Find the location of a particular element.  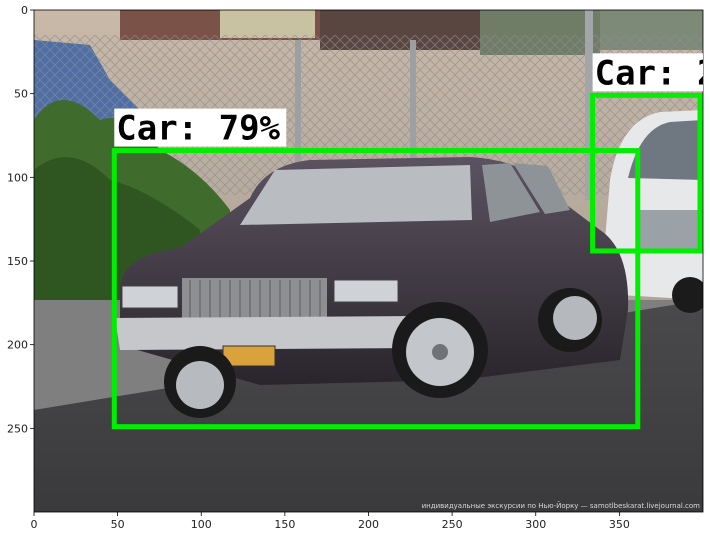

x-tick-label: 0 is located at coordinates (34, 524).